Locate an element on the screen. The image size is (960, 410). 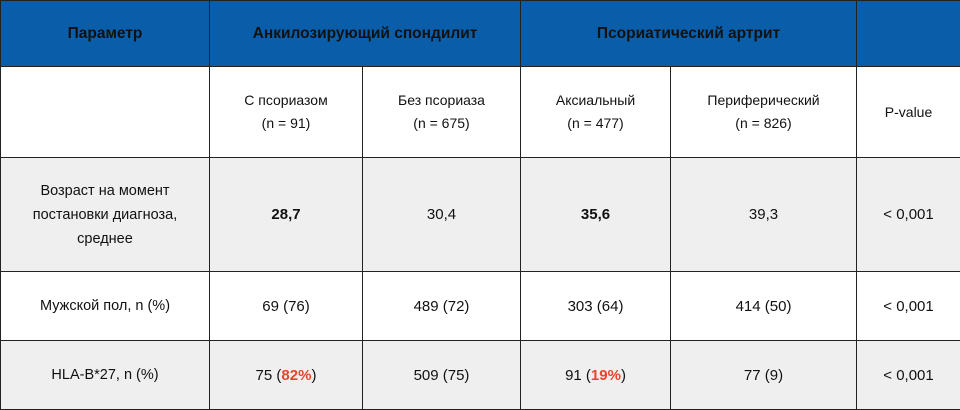
cell-hla-peripheral: 77 (9) is located at coordinates (764, 375).